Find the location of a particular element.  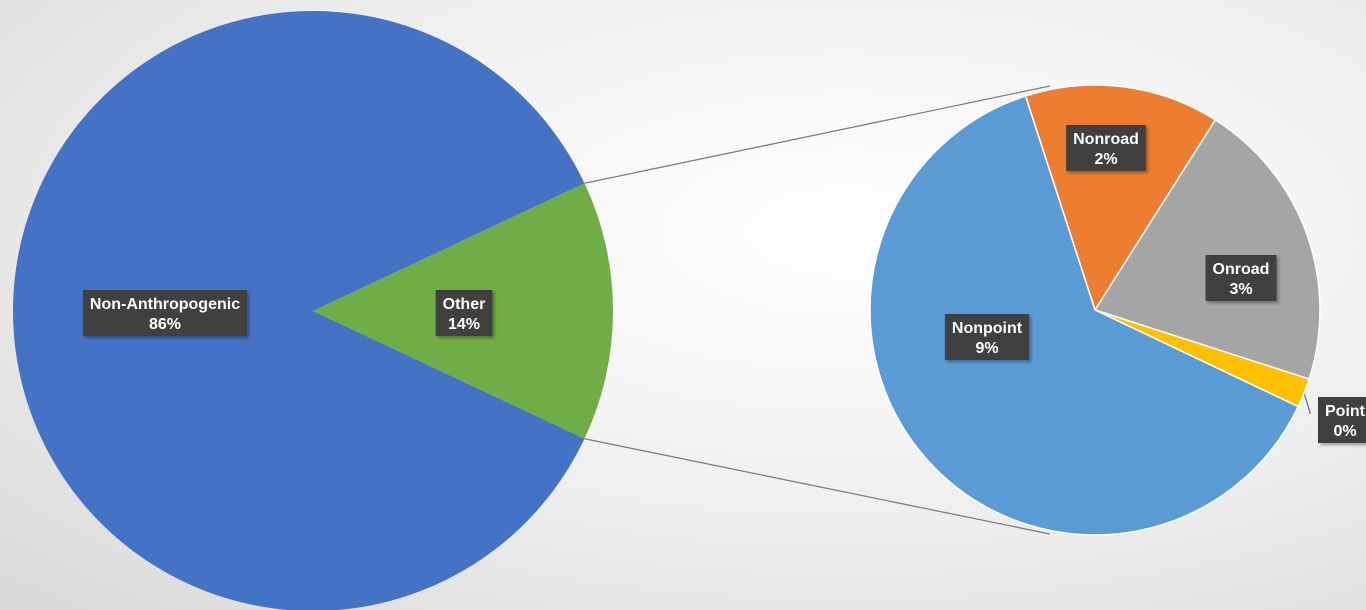

connector-line-bottom is located at coordinates (817, 486).